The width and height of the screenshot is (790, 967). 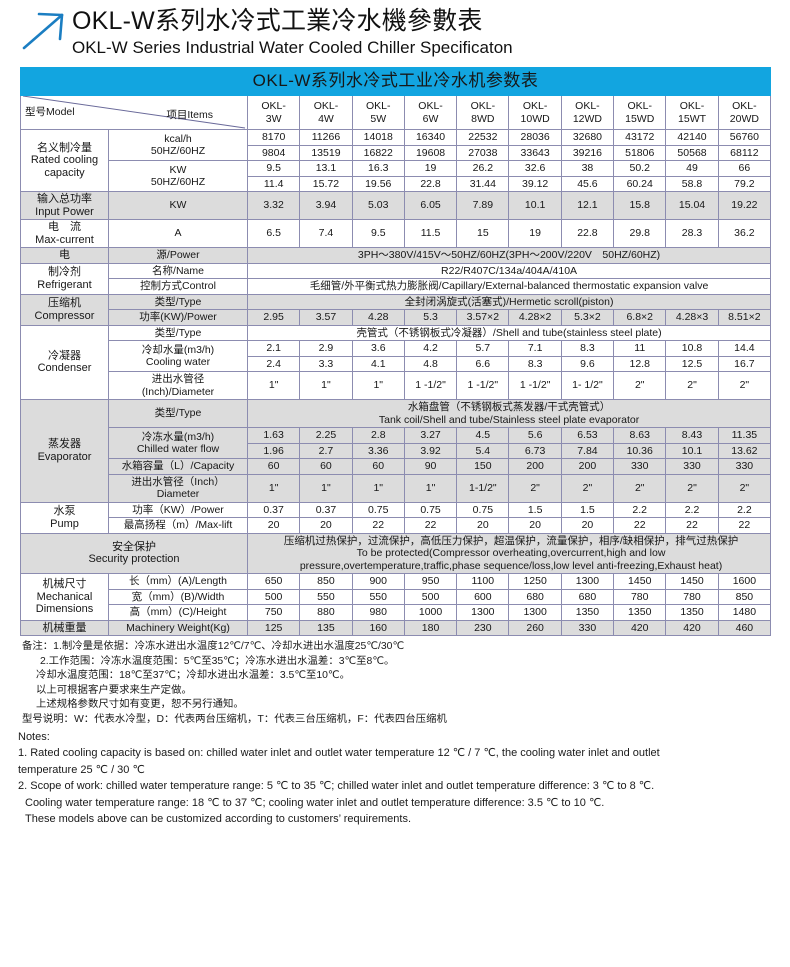 What do you see at coordinates (378, 596) in the screenshot?
I see `cell: 550` at bounding box center [378, 596].